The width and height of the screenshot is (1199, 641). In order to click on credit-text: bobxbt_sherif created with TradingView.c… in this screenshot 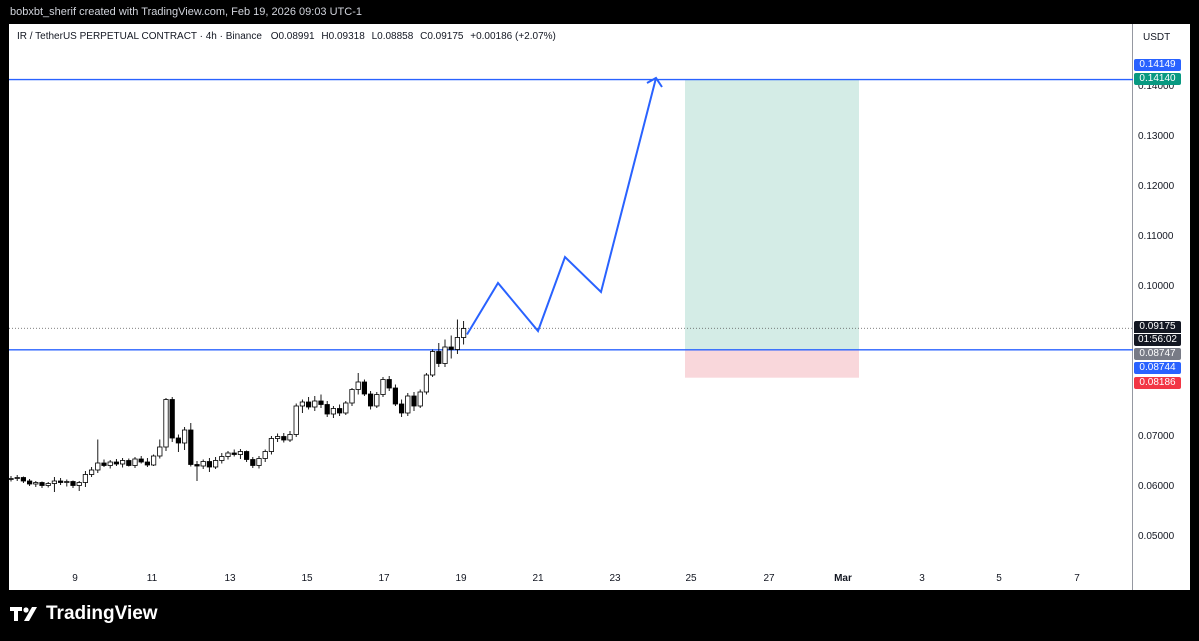, I will do `click(186, 12)`.